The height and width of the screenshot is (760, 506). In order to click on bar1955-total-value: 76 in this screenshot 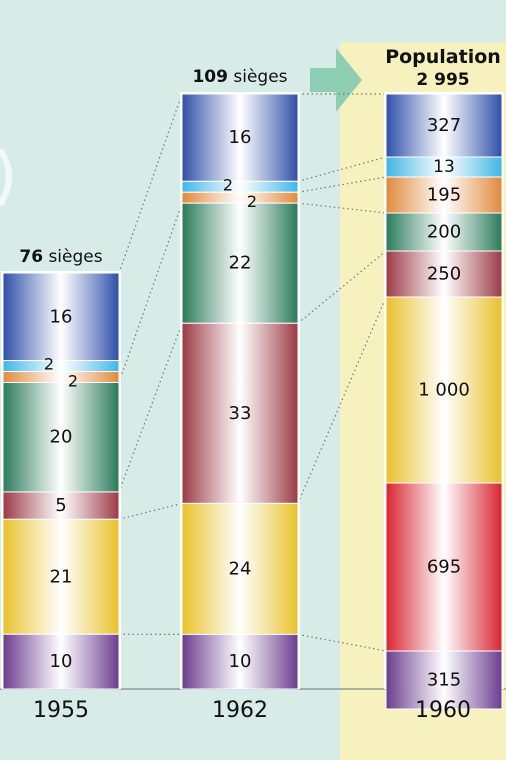, I will do `click(31, 257)`.